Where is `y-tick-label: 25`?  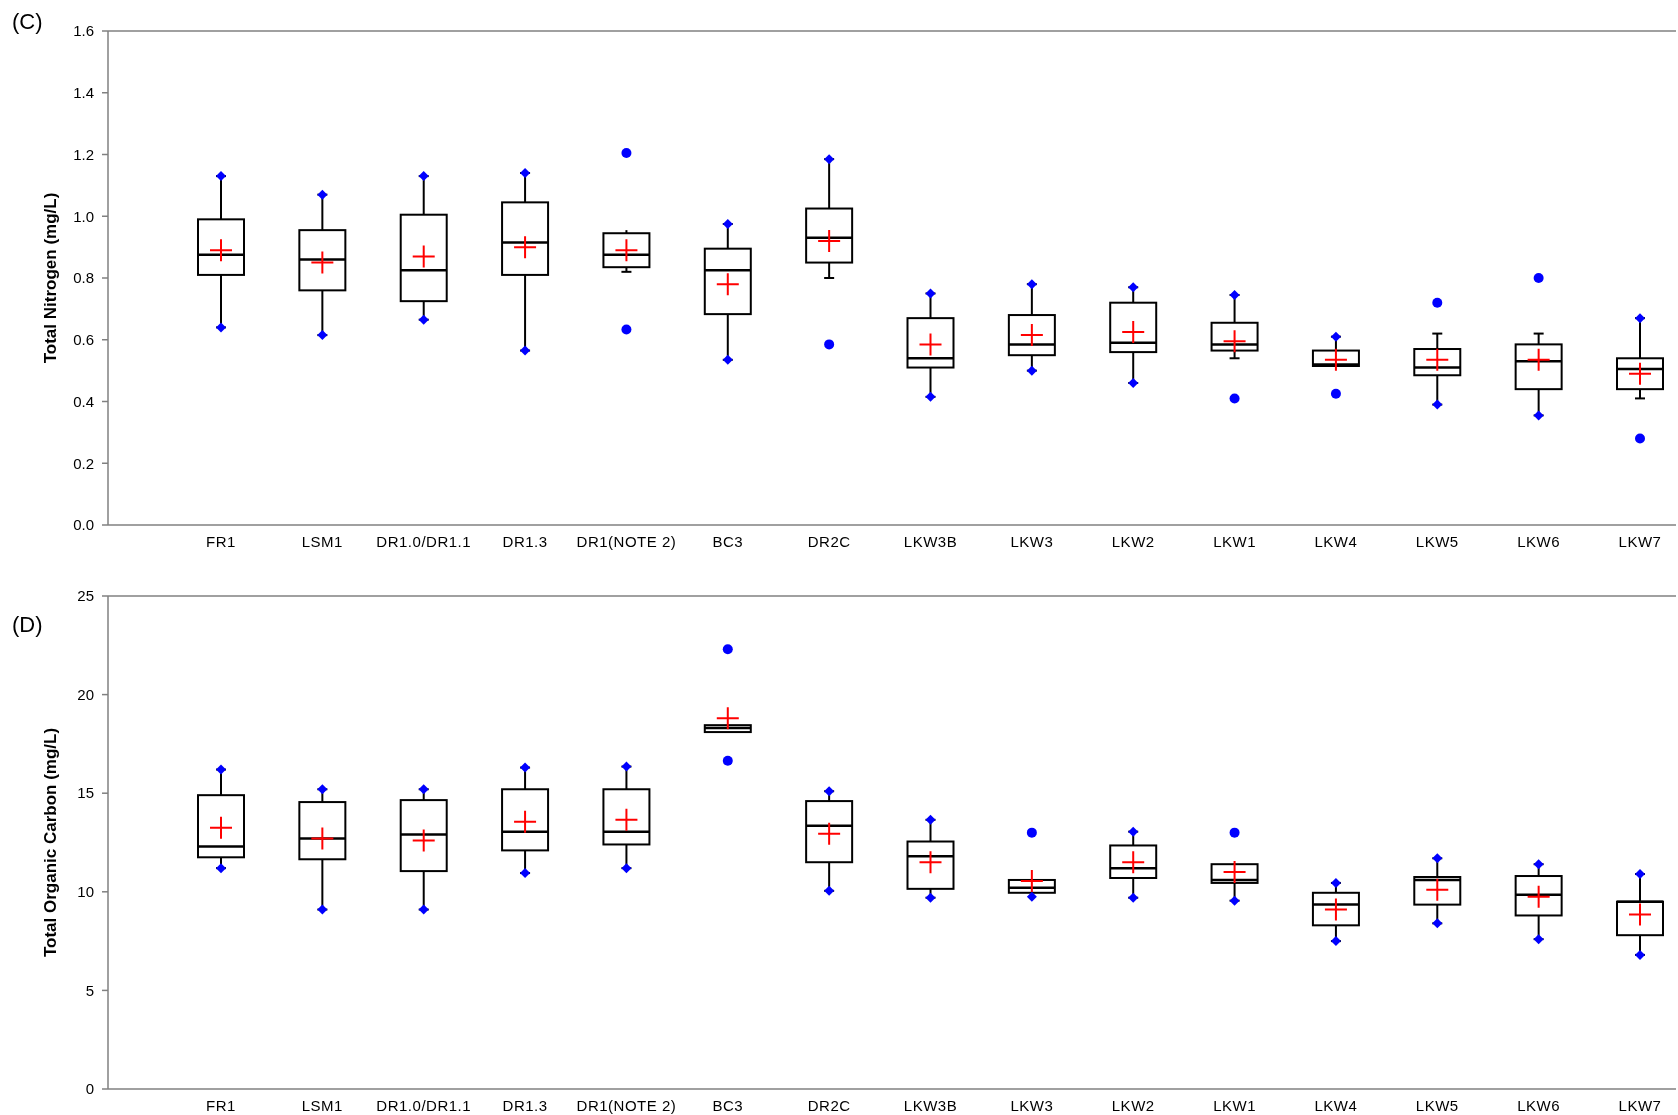
y-tick-label: 25 is located at coordinates (85, 596).